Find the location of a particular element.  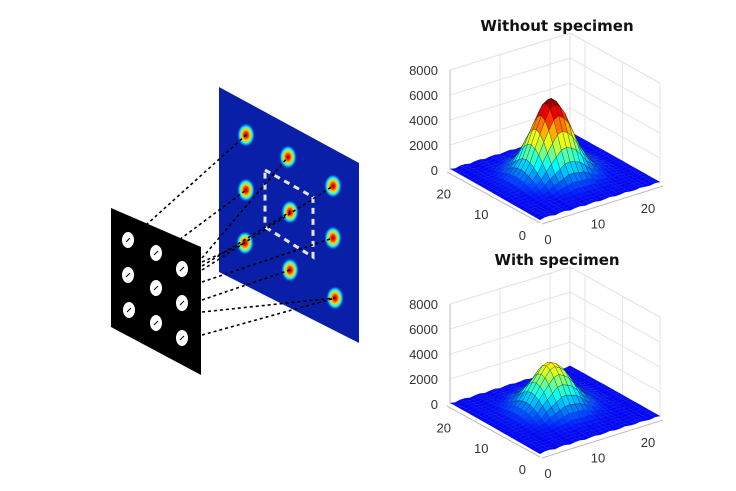

z-tick-label: 8000 is located at coordinates (423, 304).